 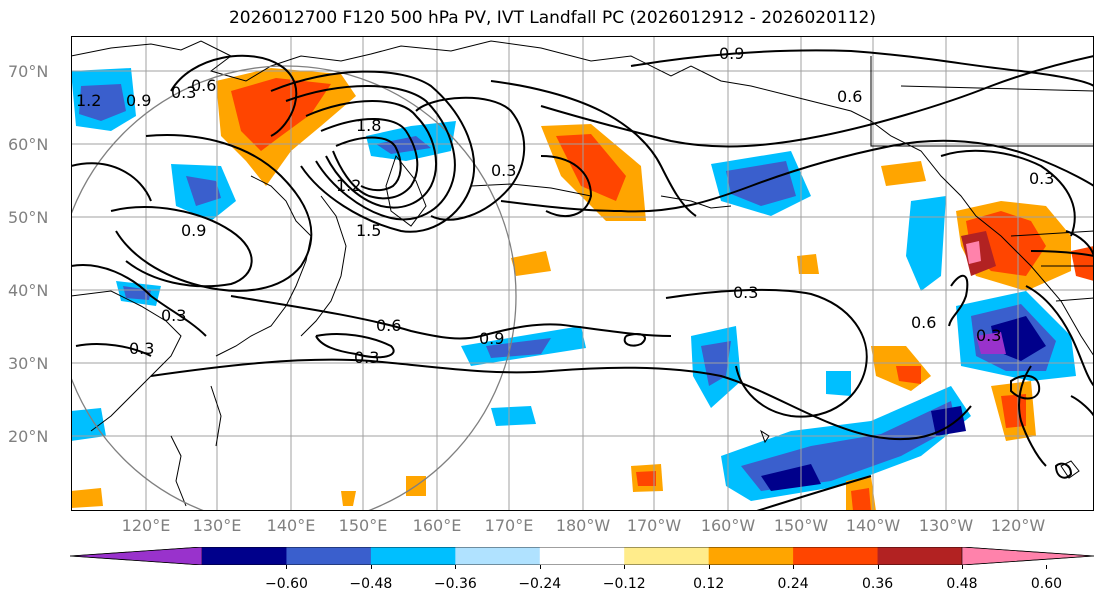 What do you see at coordinates (877, 584) in the screenshot?
I see `colorbar-tick-label: 0.36` at bounding box center [877, 584].